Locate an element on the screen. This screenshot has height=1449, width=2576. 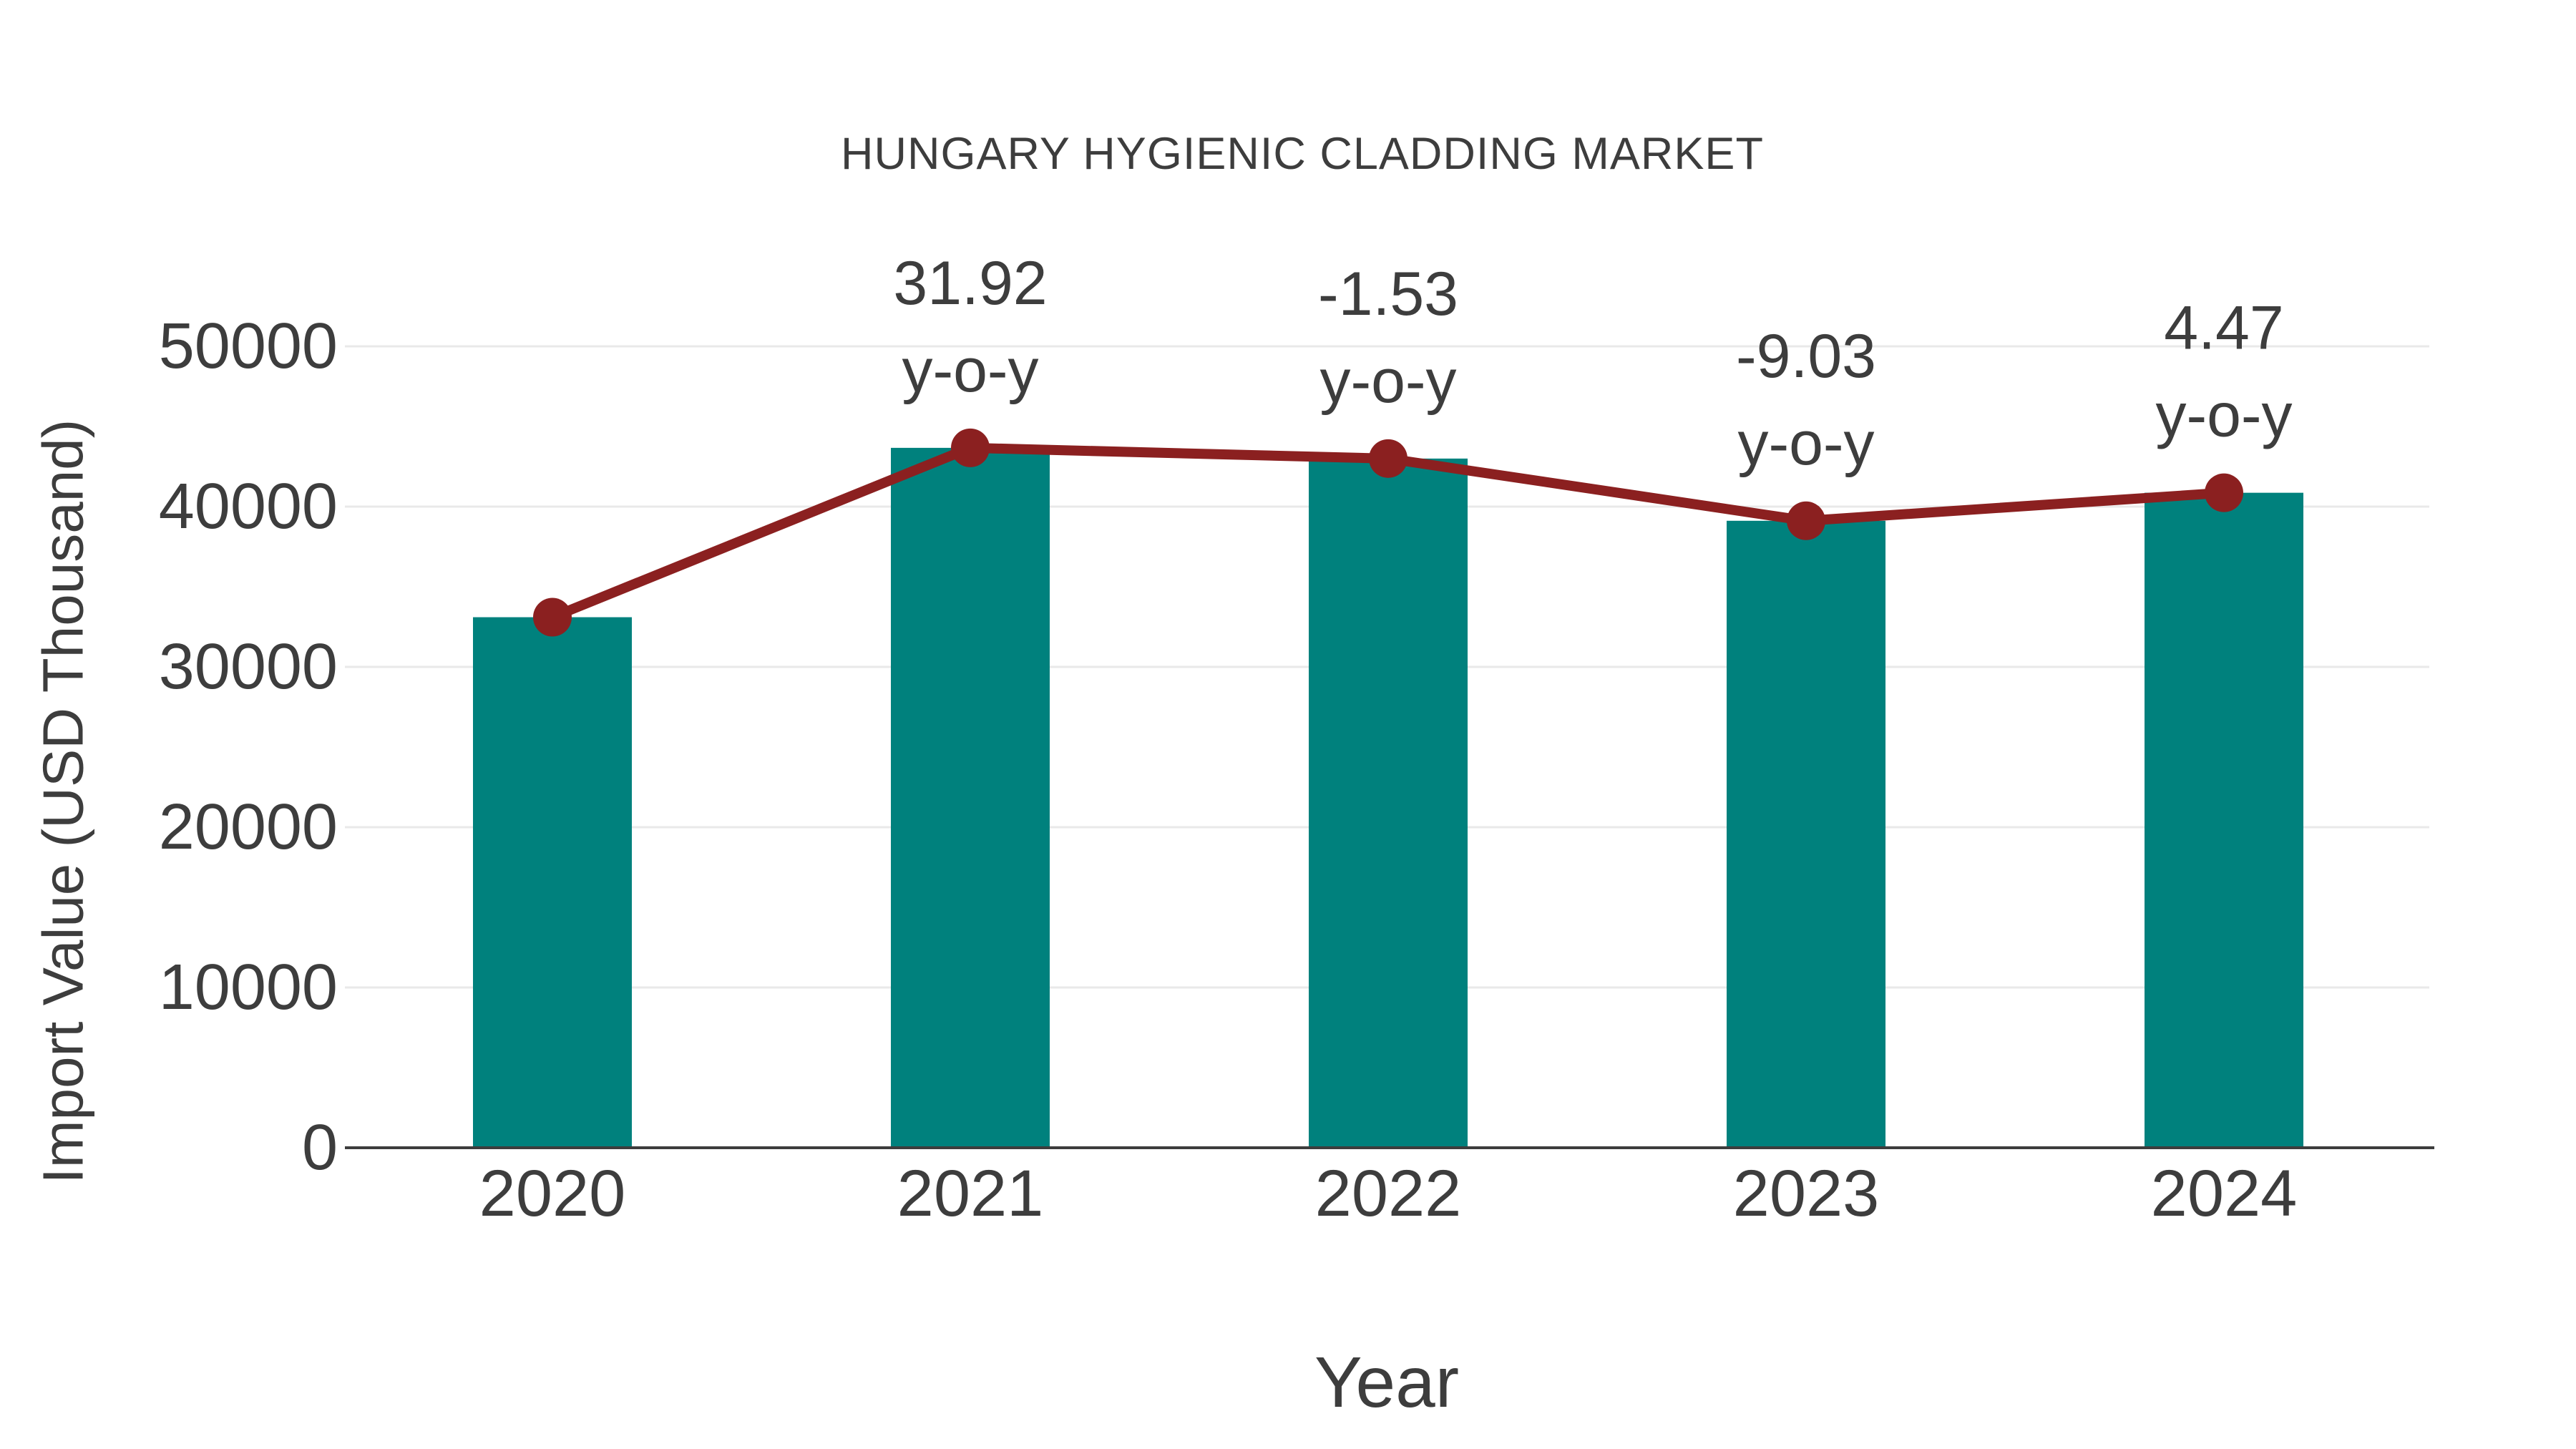
x-axis-title: Year is located at coordinates (1386, 1382).